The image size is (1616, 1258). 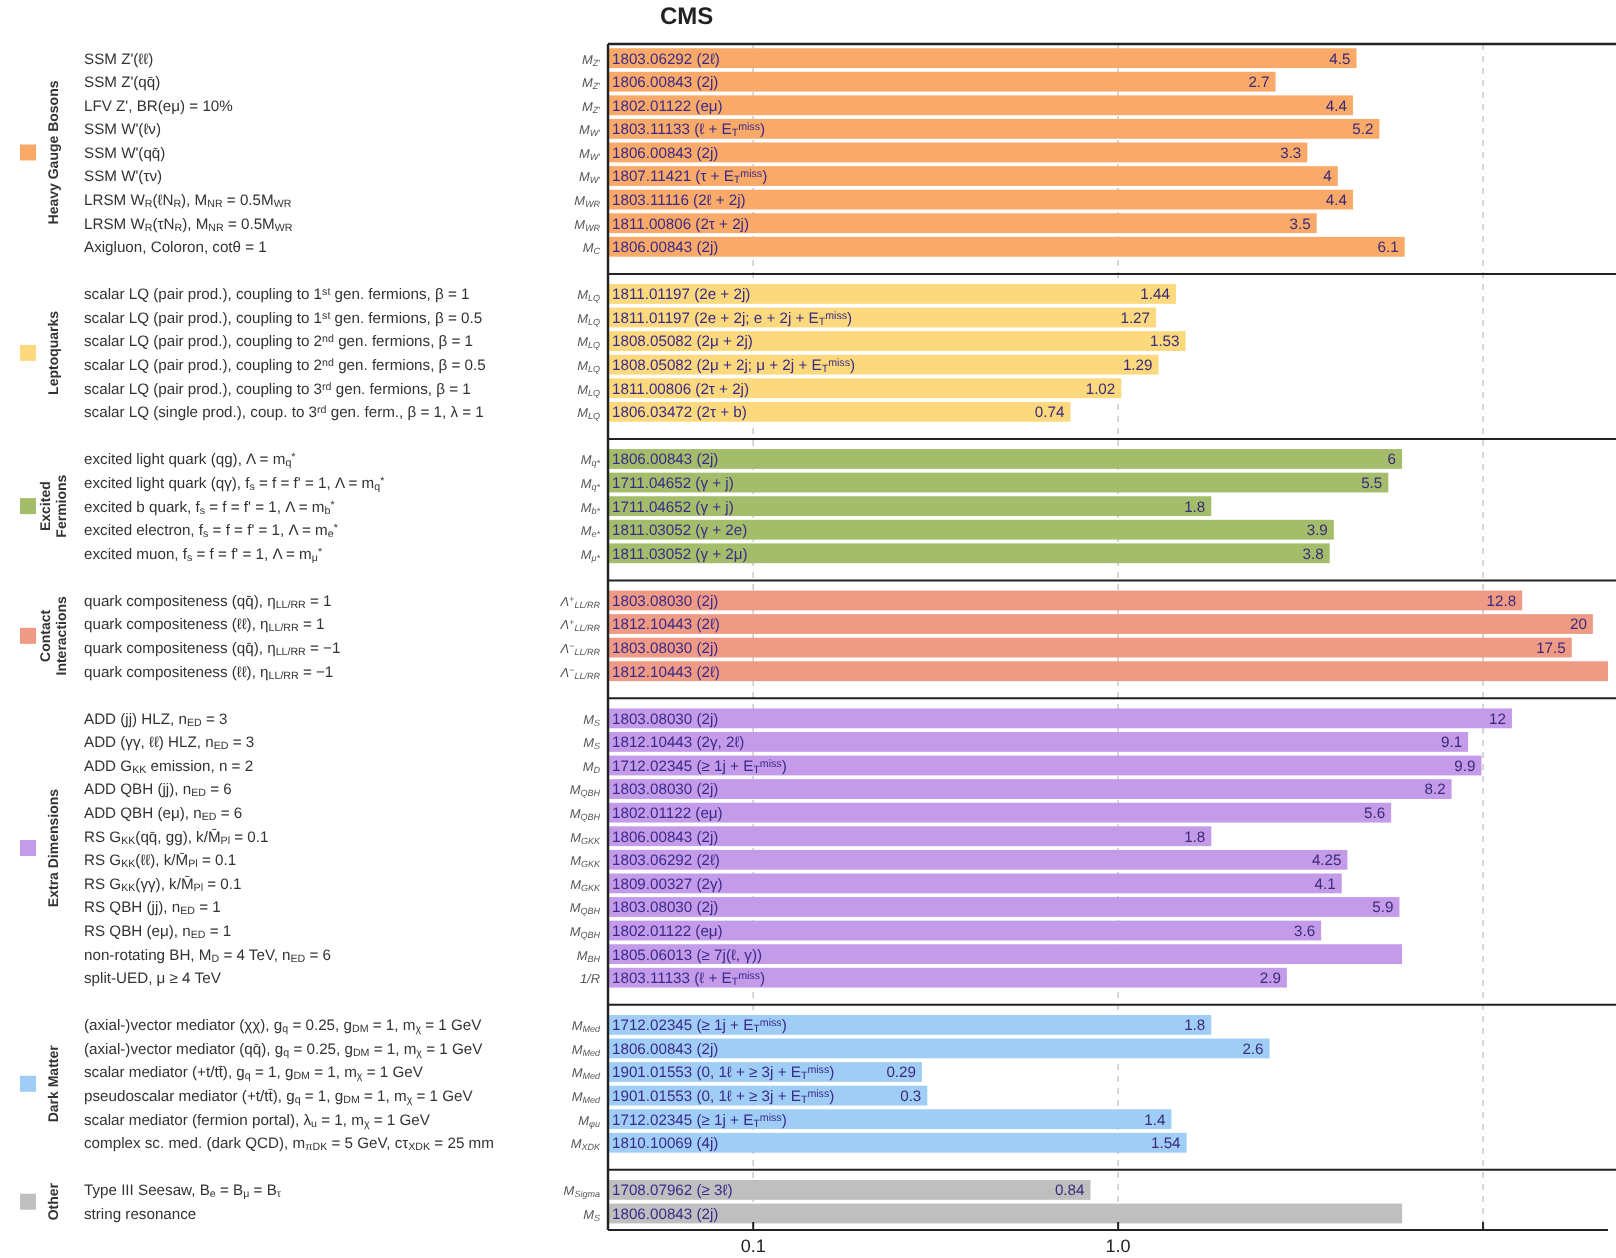 What do you see at coordinates (1118, 1246) in the screenshot?
I see `x-tick-label: 1.0` at bounding box center [1118, 1246].